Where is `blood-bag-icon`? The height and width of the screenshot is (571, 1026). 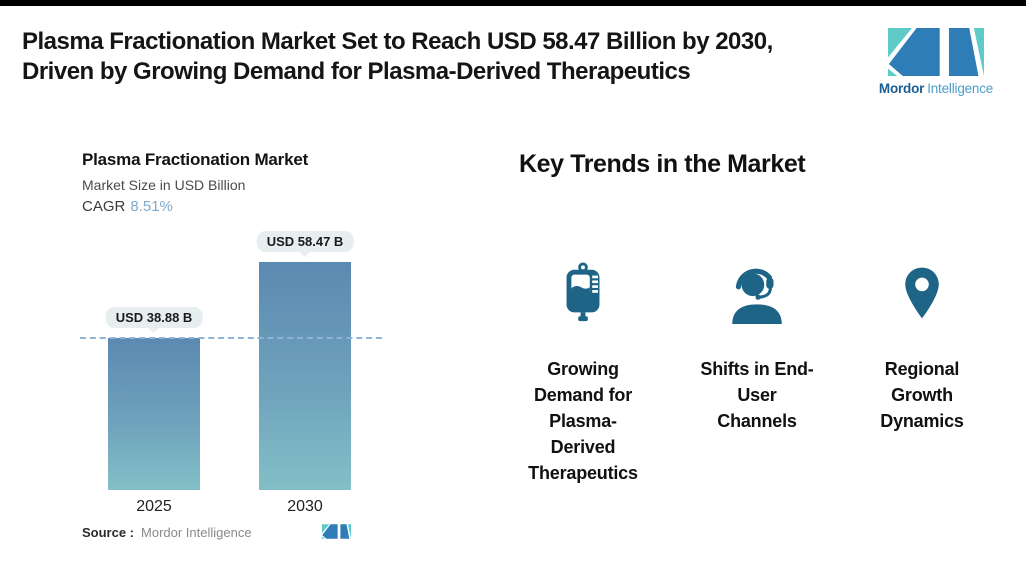 blood-bag-icon is located at coordinates (583, 292).